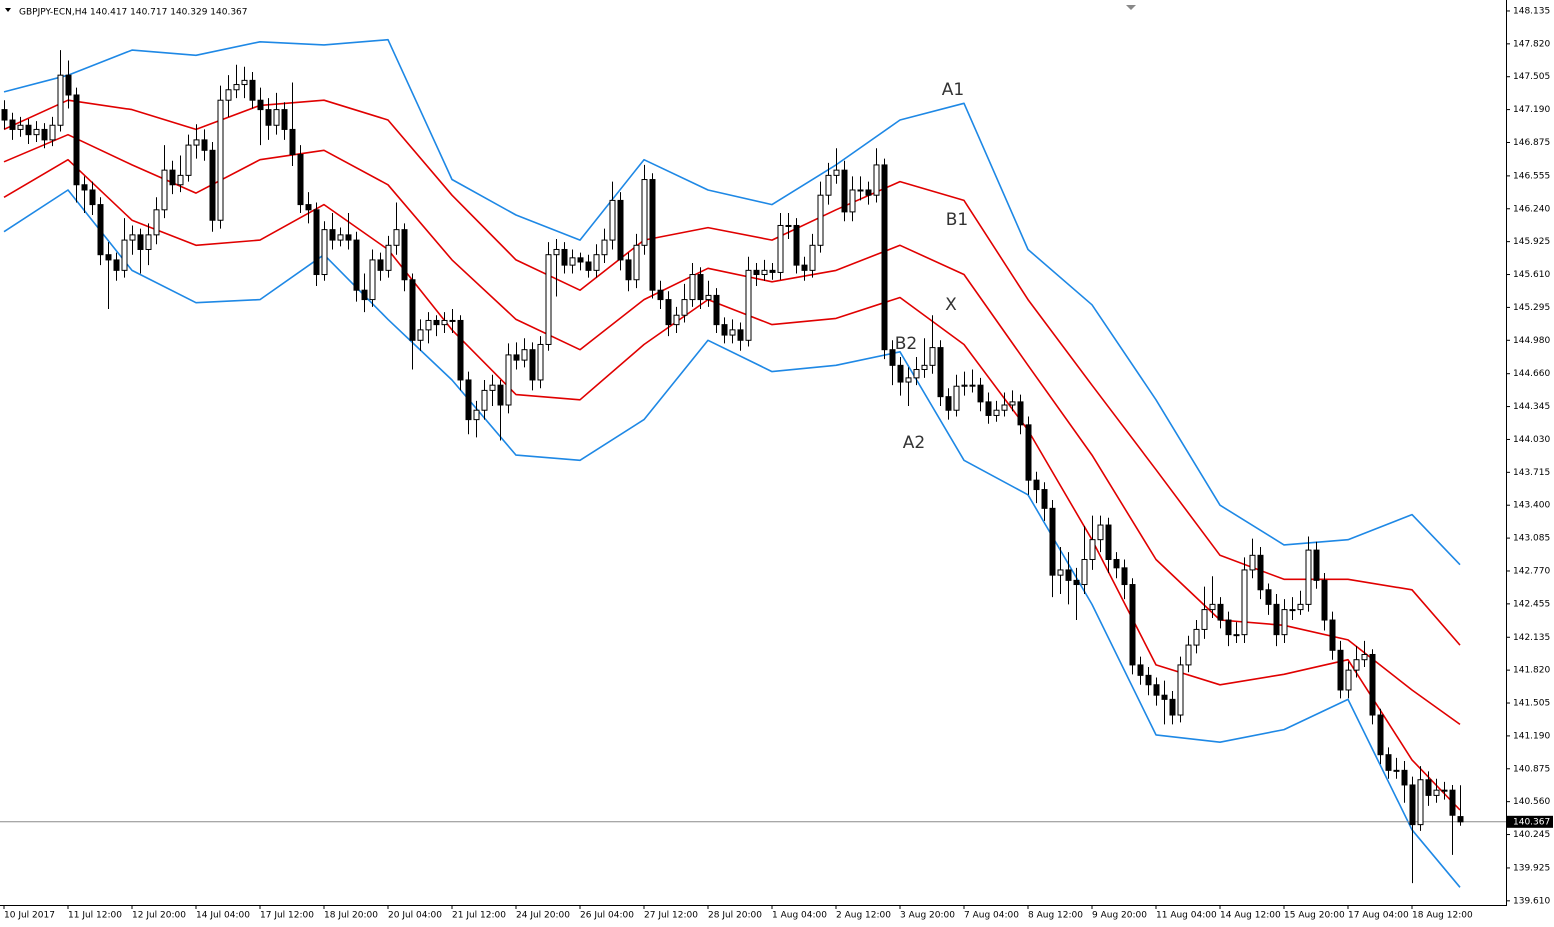 The width and height of the screenshot is (1554, 927). Describe the element at coordinates (1530, 821) in the screenshot. I see `current-price-box` at that location.